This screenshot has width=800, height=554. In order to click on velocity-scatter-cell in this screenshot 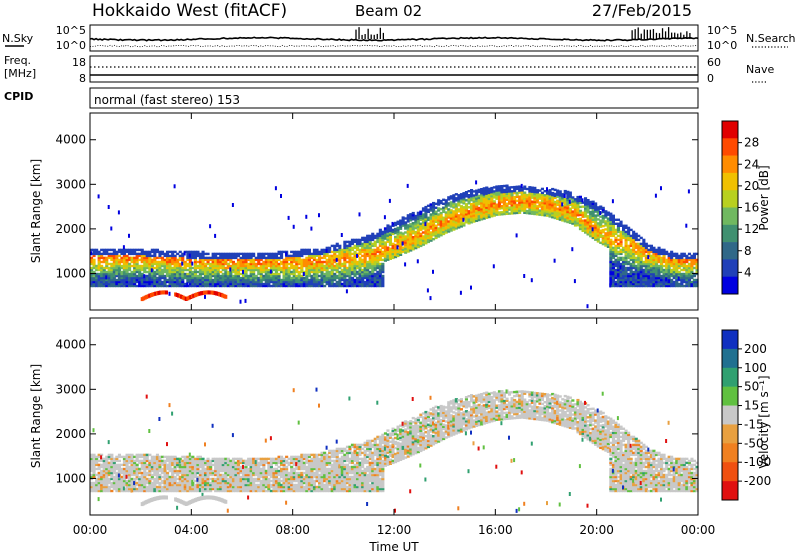, I will do `click(197, 479)`.